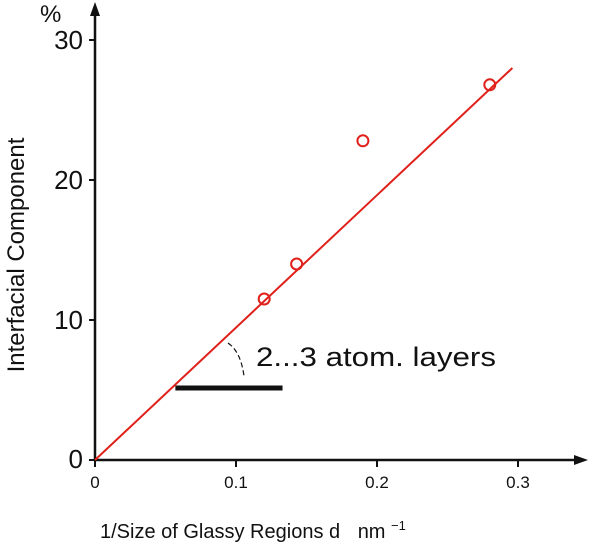 The width and height of the screenshot is (594, 560). Describe the element at coordinates (76, 459) in the screenshot. I see `y-tick-label: 0` at that location.